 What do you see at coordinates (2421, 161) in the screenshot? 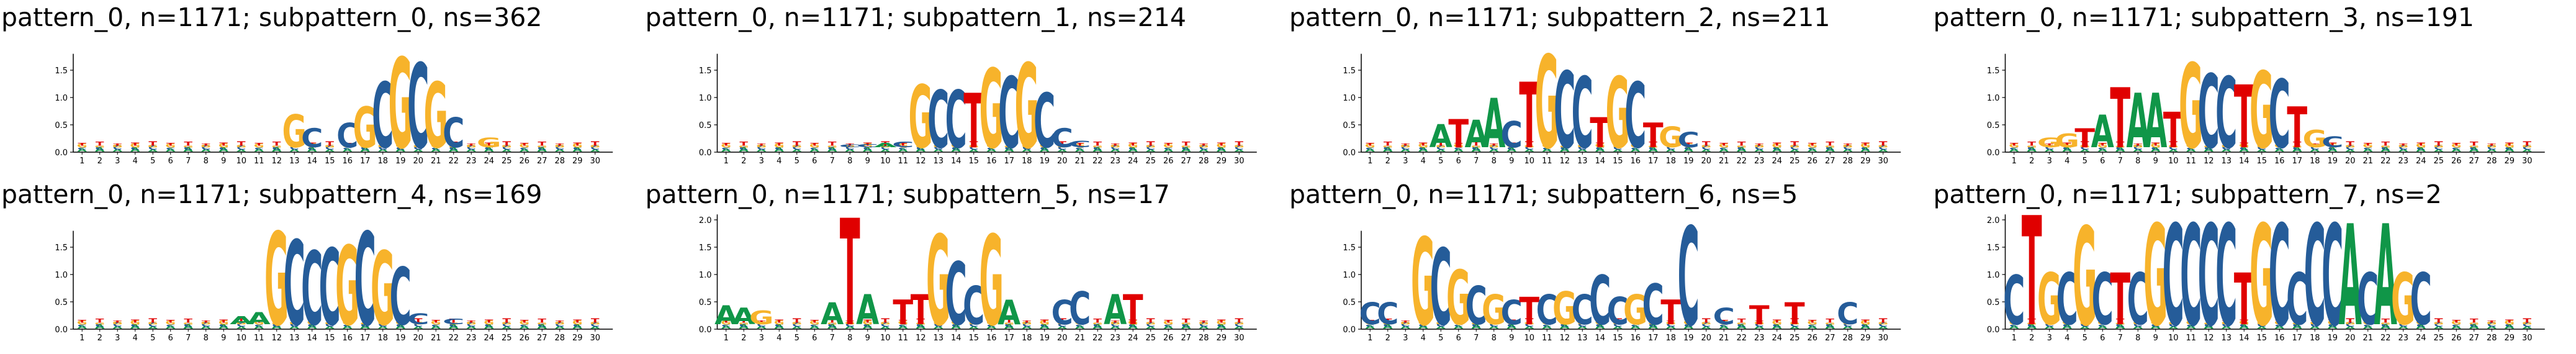
I see `x-tick-label: 24` at bounding box center [2421, 161].